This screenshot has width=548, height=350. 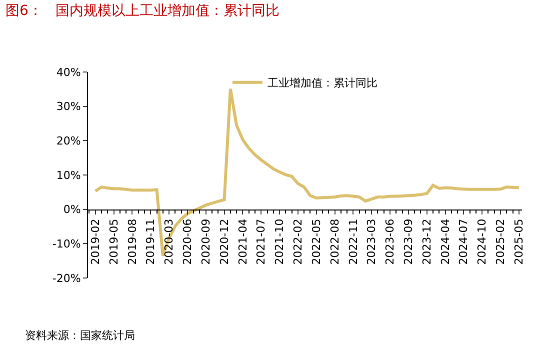 What do you see at coordinates (335, 241) in the screenshot?
I see `x-tick-label: 2022-08` at bounding box center [335, 241].